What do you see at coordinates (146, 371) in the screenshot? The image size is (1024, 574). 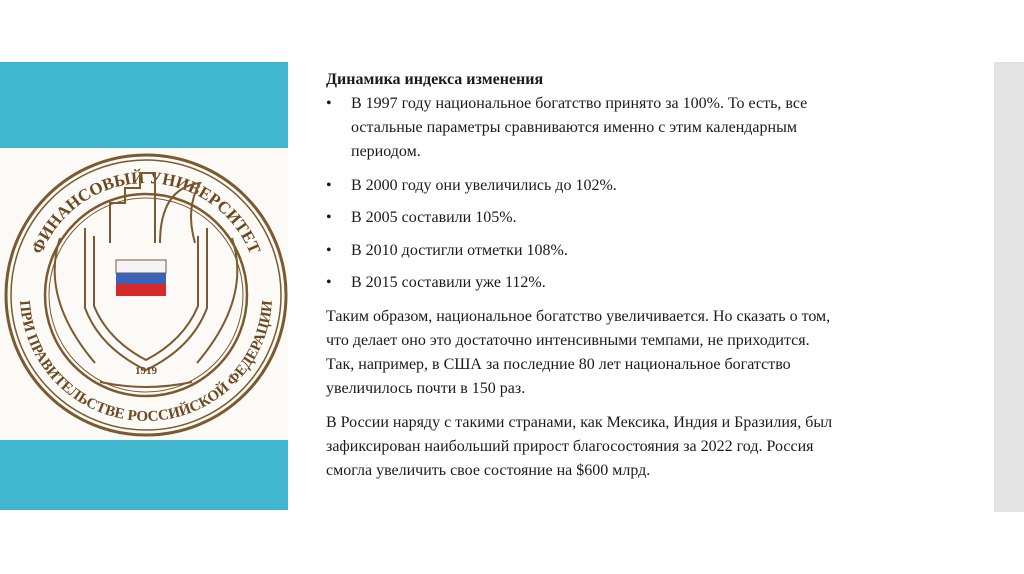 I see `seal-year: 1919` at bounding box center [146, 371].